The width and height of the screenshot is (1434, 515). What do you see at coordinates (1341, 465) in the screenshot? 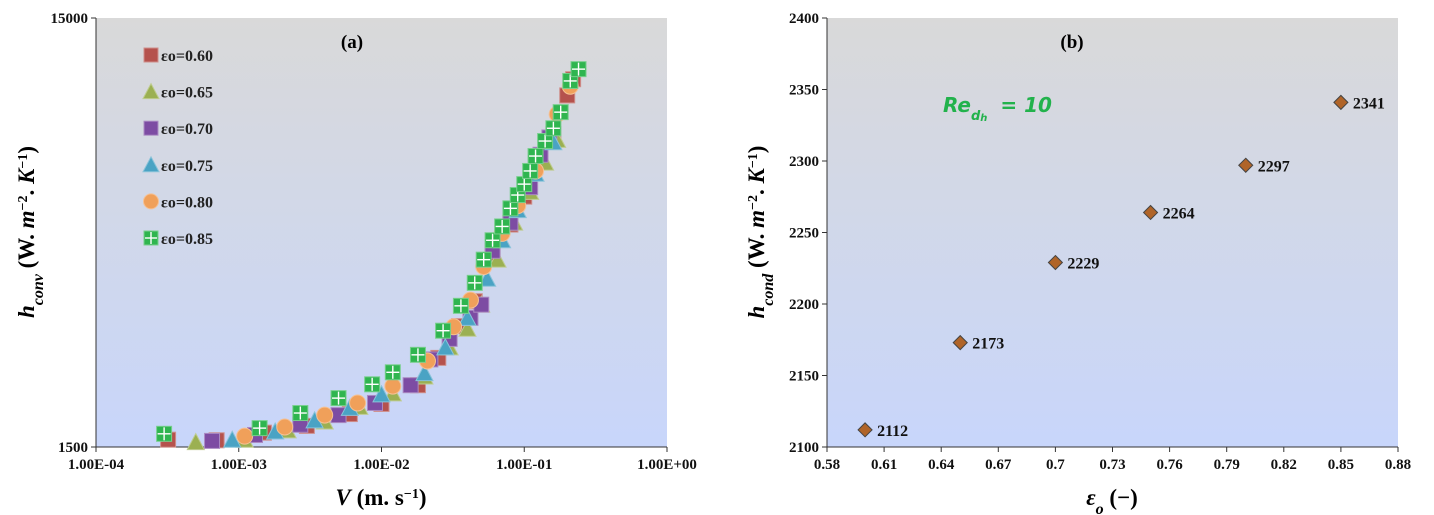
I see `x-tick-label: 0.85` at bounding box center [1341, 465].